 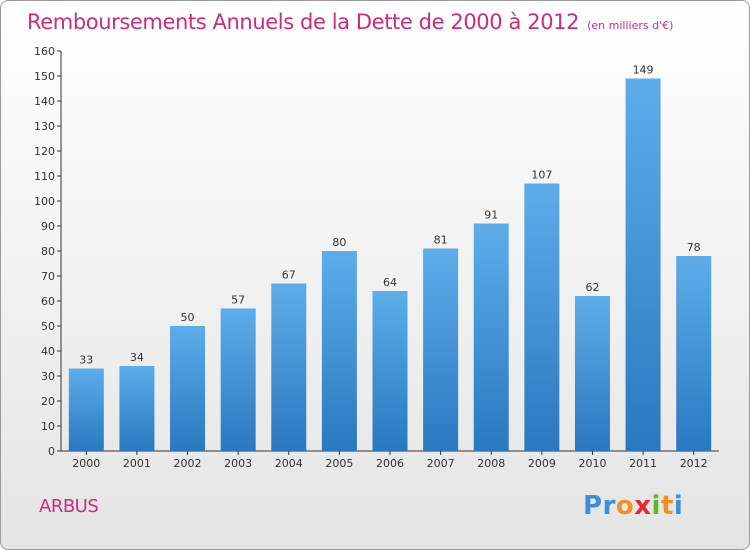 I want to click on x-tick-label: 2007, so click(x=441, y=463).